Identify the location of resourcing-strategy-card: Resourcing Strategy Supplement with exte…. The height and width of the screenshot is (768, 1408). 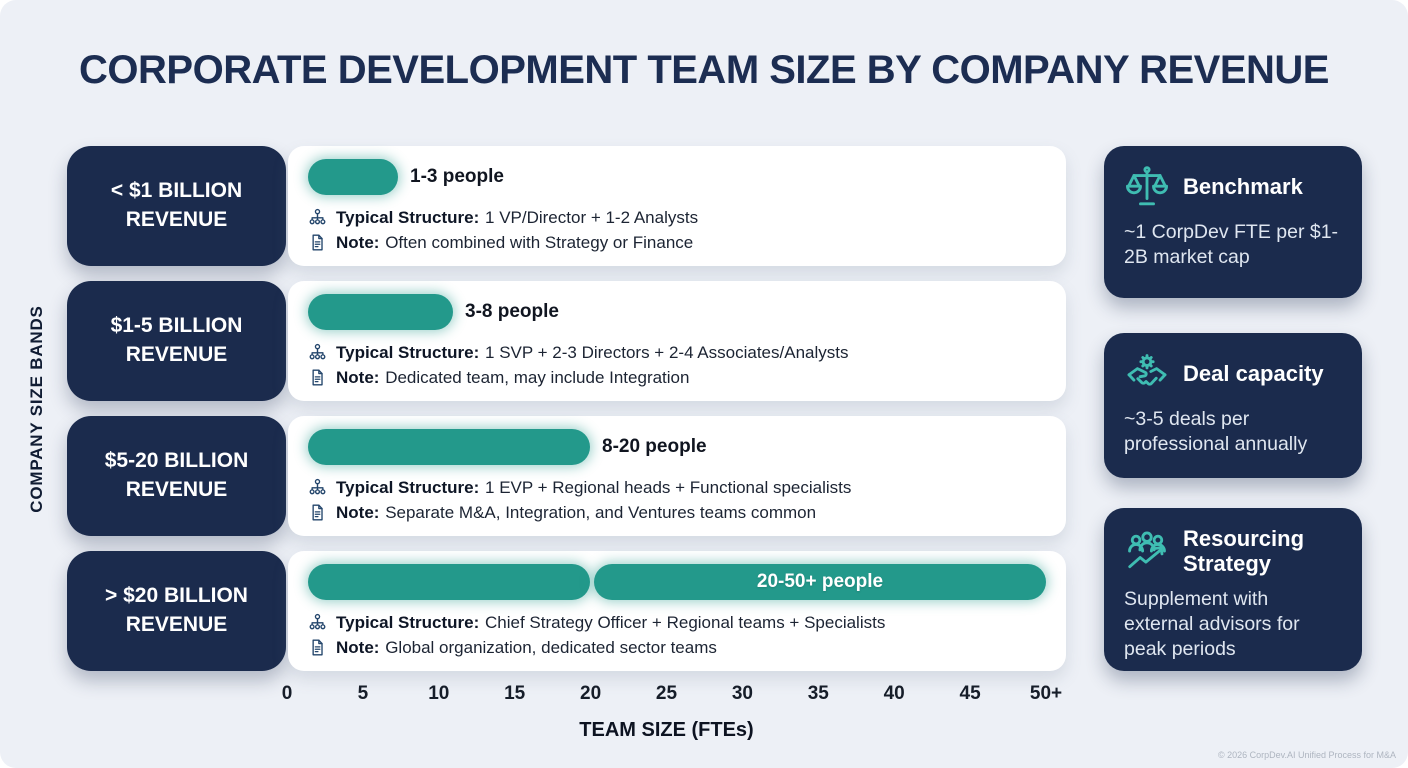
(1233, 589).